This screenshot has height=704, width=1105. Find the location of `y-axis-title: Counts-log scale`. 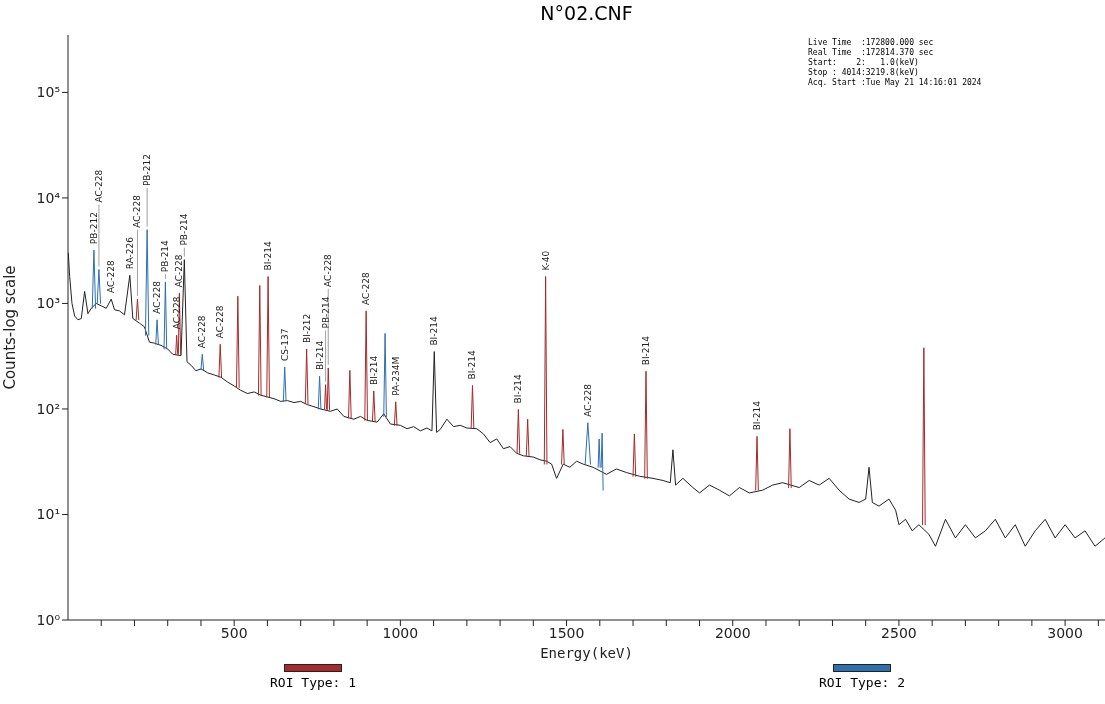

y-axis-title: Counts-log scale is located at coordinates (10, 327).